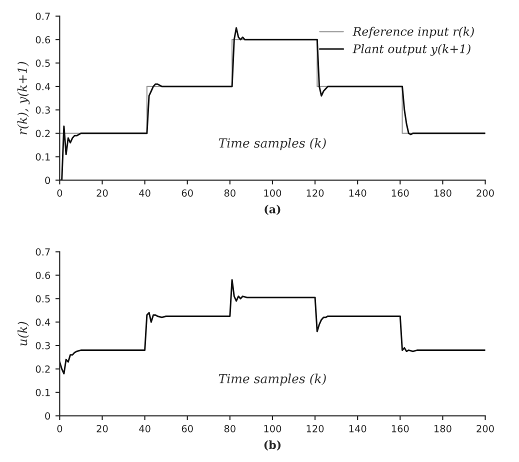 The height and width of the screenshot is (462, 519). What do you see at coordinates (23, 334) in the screenshot?
I see `y-axis-title: u(k)` at bounding box center [23, 334].